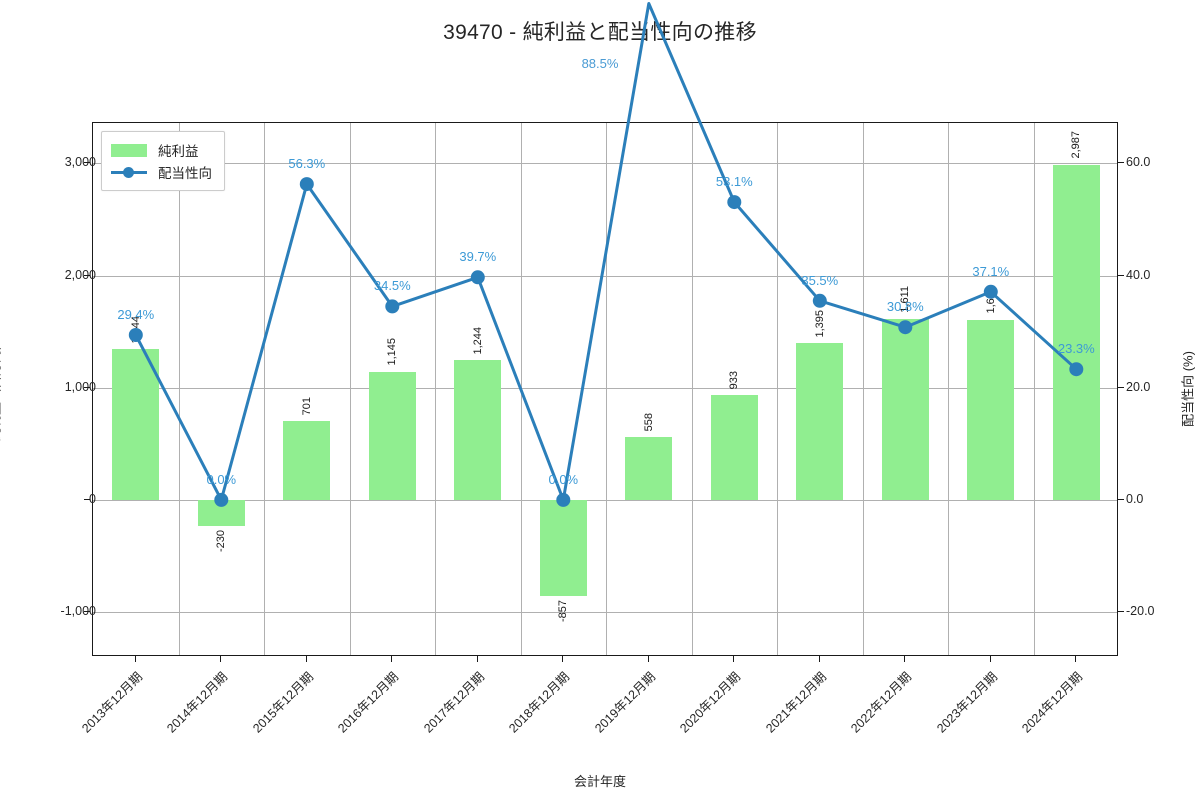 The height and width of the screenshot is (800, 1200). What do you see at coordinates (734, 182) in the screenshot?
I see `line-value-label: 53.1%` at bounding box center [734, 182].